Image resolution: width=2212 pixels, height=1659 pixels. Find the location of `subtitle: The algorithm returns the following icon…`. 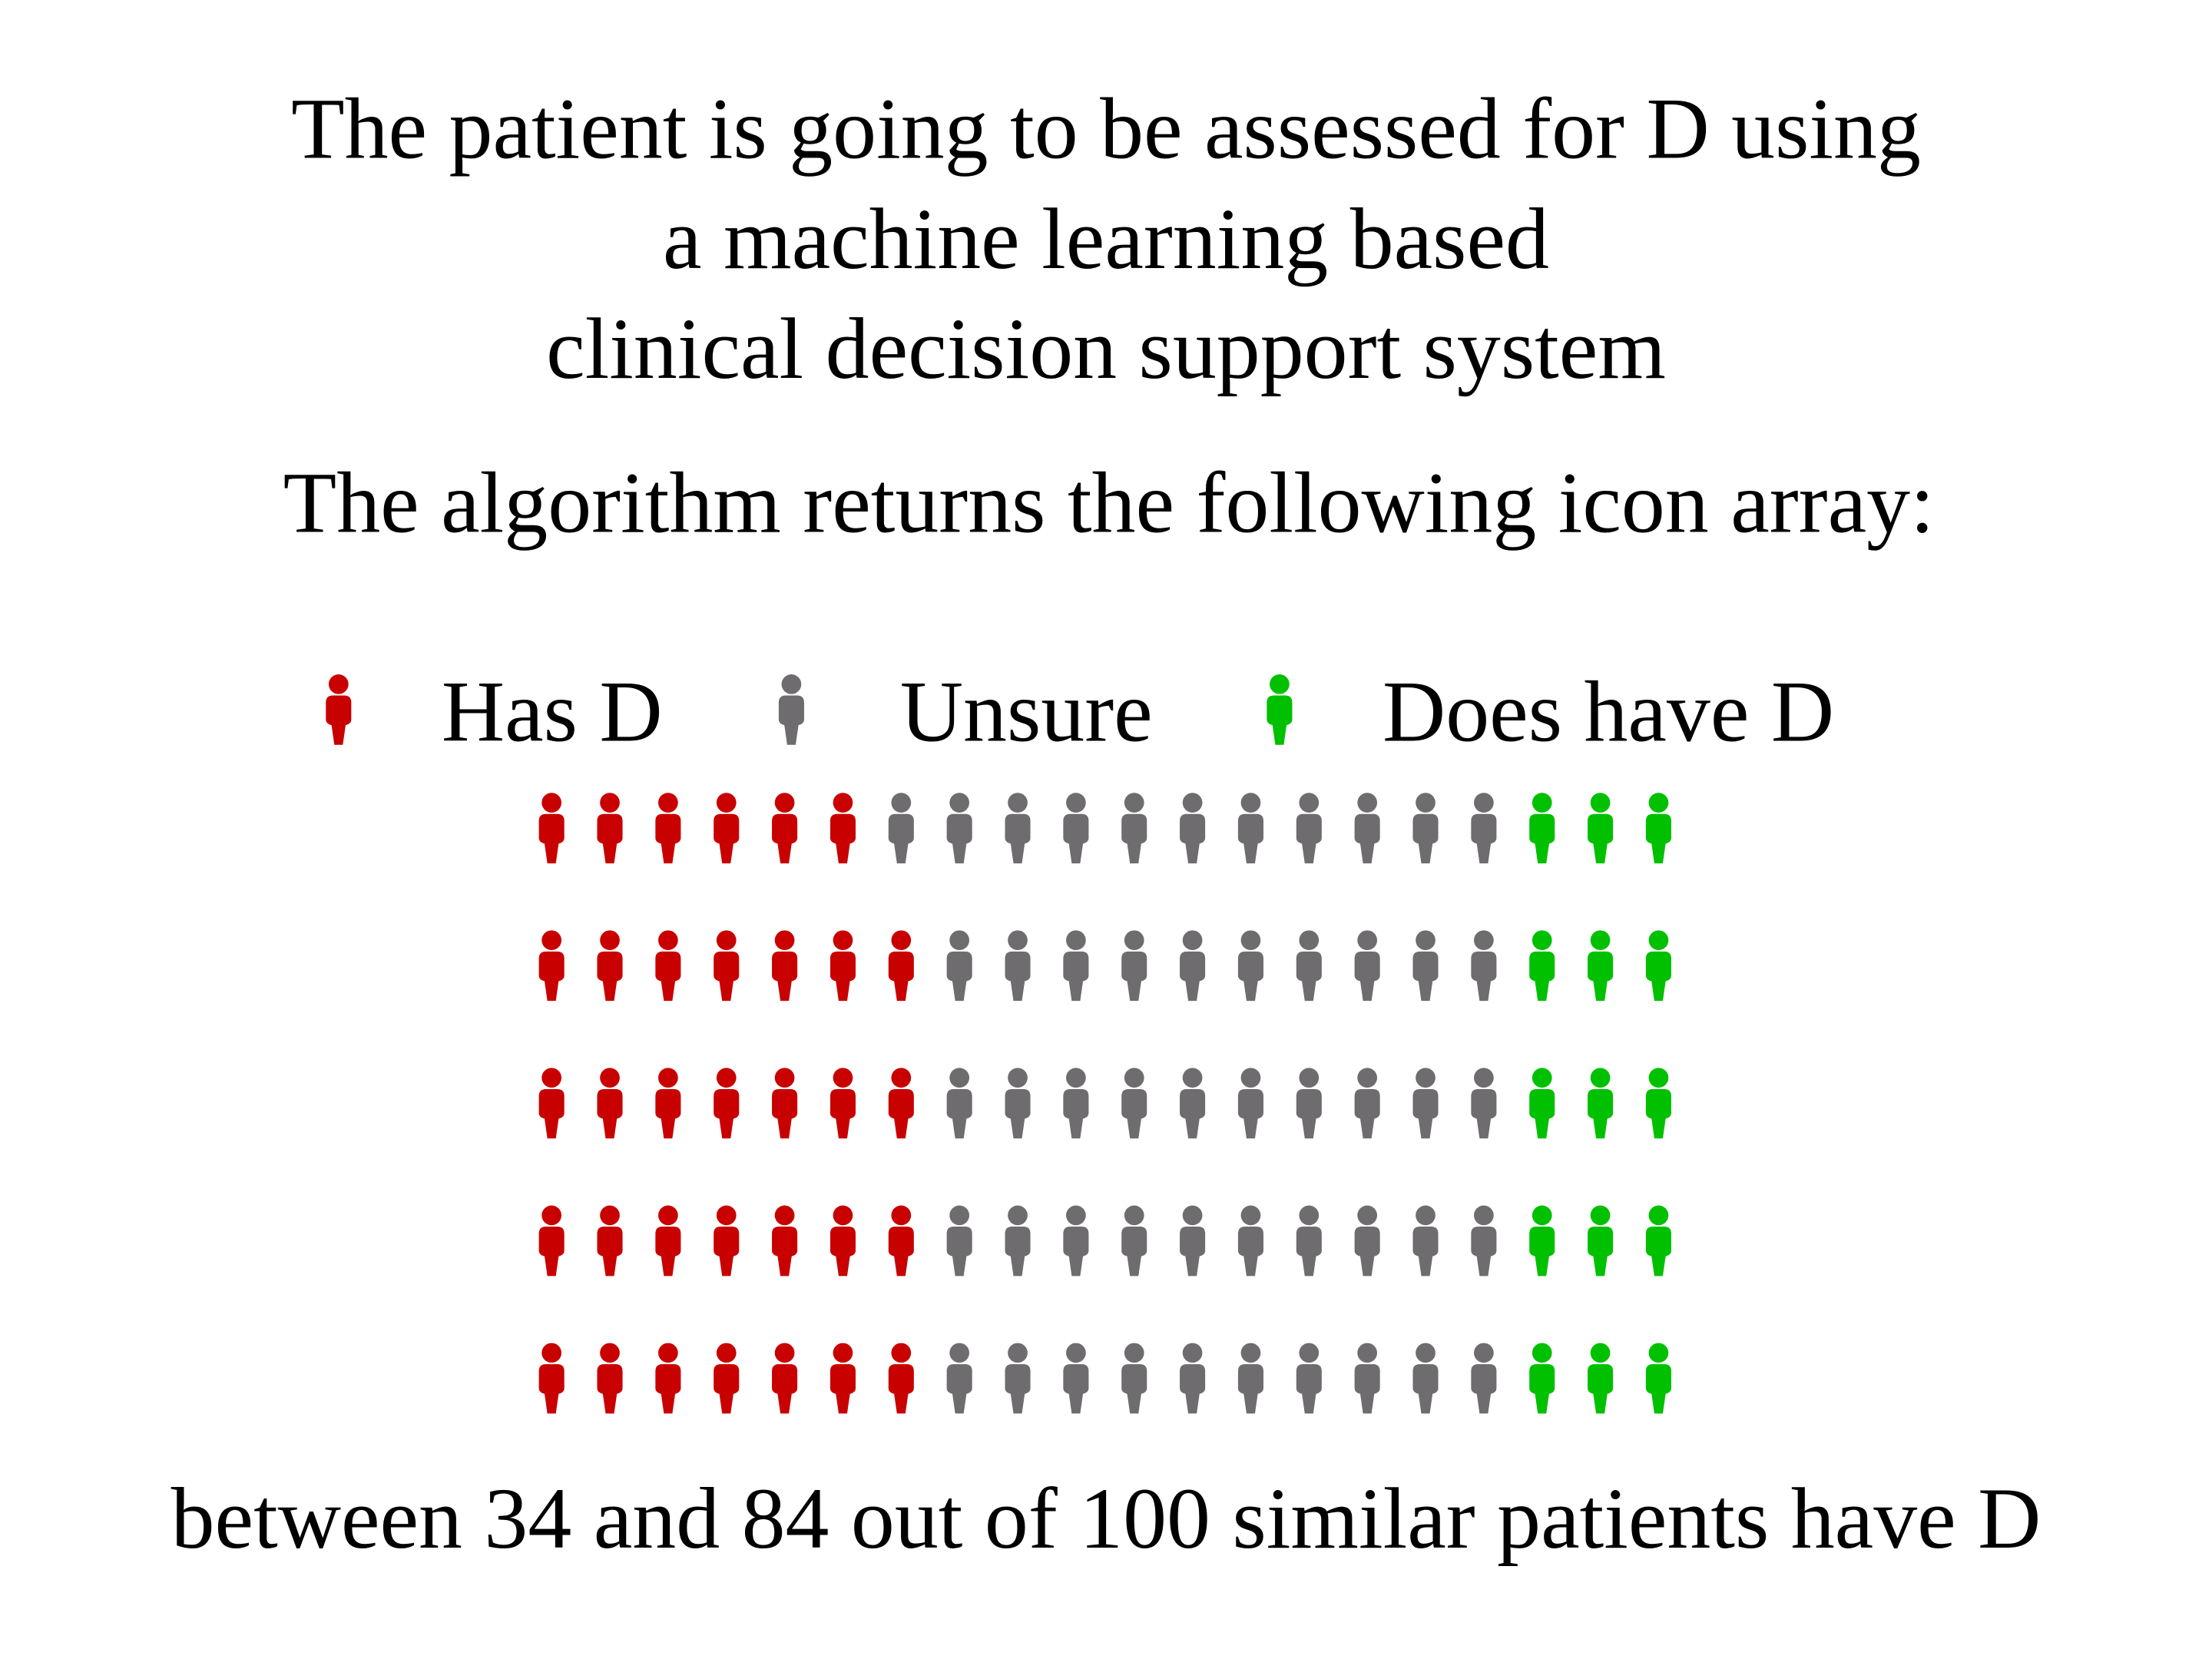

subtitle: The algorithm returns the following icon… is located at coordinates (1109, 503).